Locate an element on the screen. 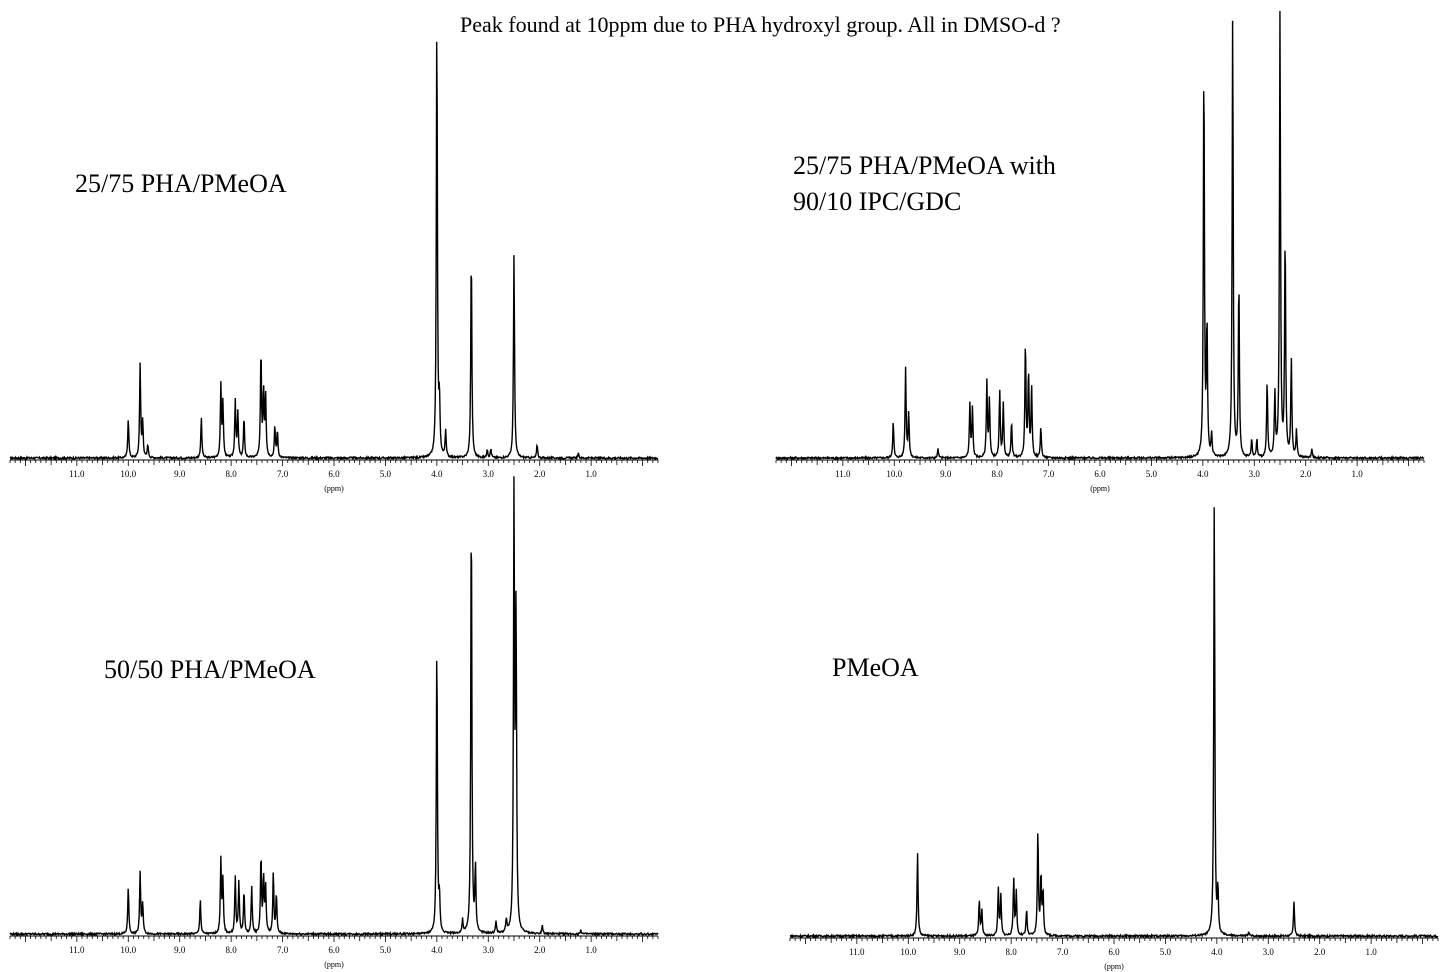 Image resolution: width=1442 pixels, height=972 pixels. spectrum-title-text: 25/75 PHA/PMeOA with 90/10 IPC/GDC is located at coordinates (924, 183).